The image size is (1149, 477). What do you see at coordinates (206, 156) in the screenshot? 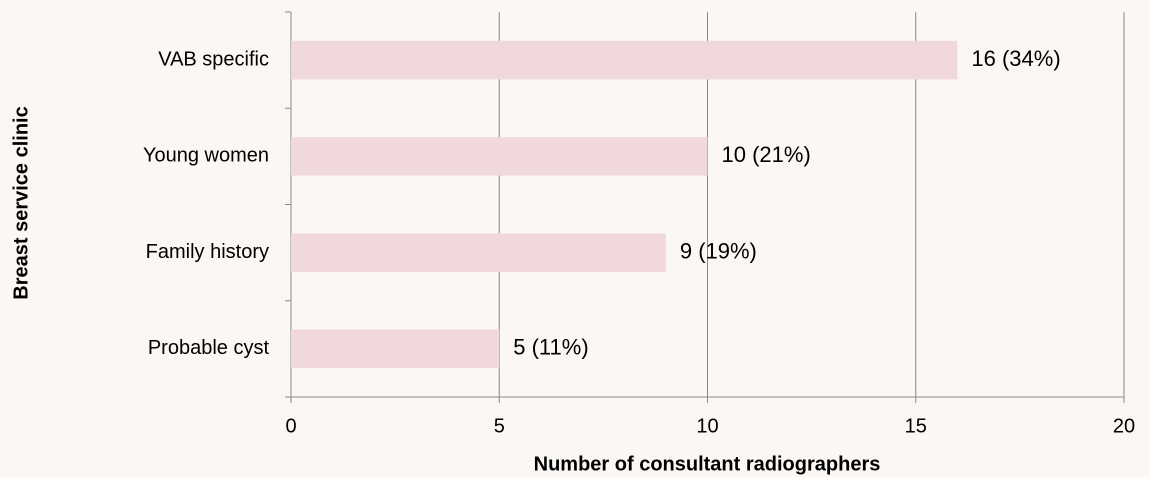
I see `y-tick-label: Young women` at bounding box center [206, 156].